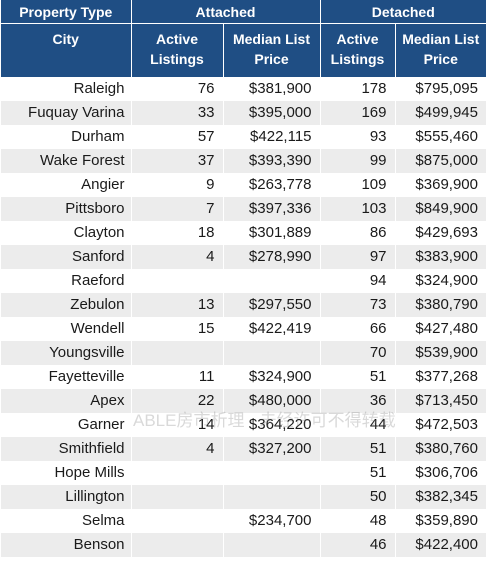  What do you see at coordinates (440, 304) in the screenshot?
I see `detached-price-cell: $380,790` at bounding box center [440, 304].